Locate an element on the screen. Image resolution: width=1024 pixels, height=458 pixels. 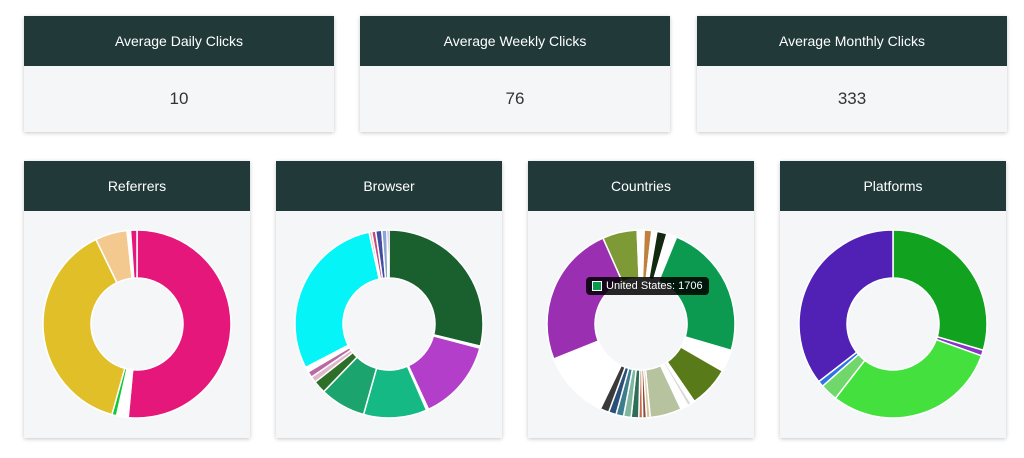
stat-card-monthly: Average Monthly Clicks 333 is located at coordinates (852, 74).